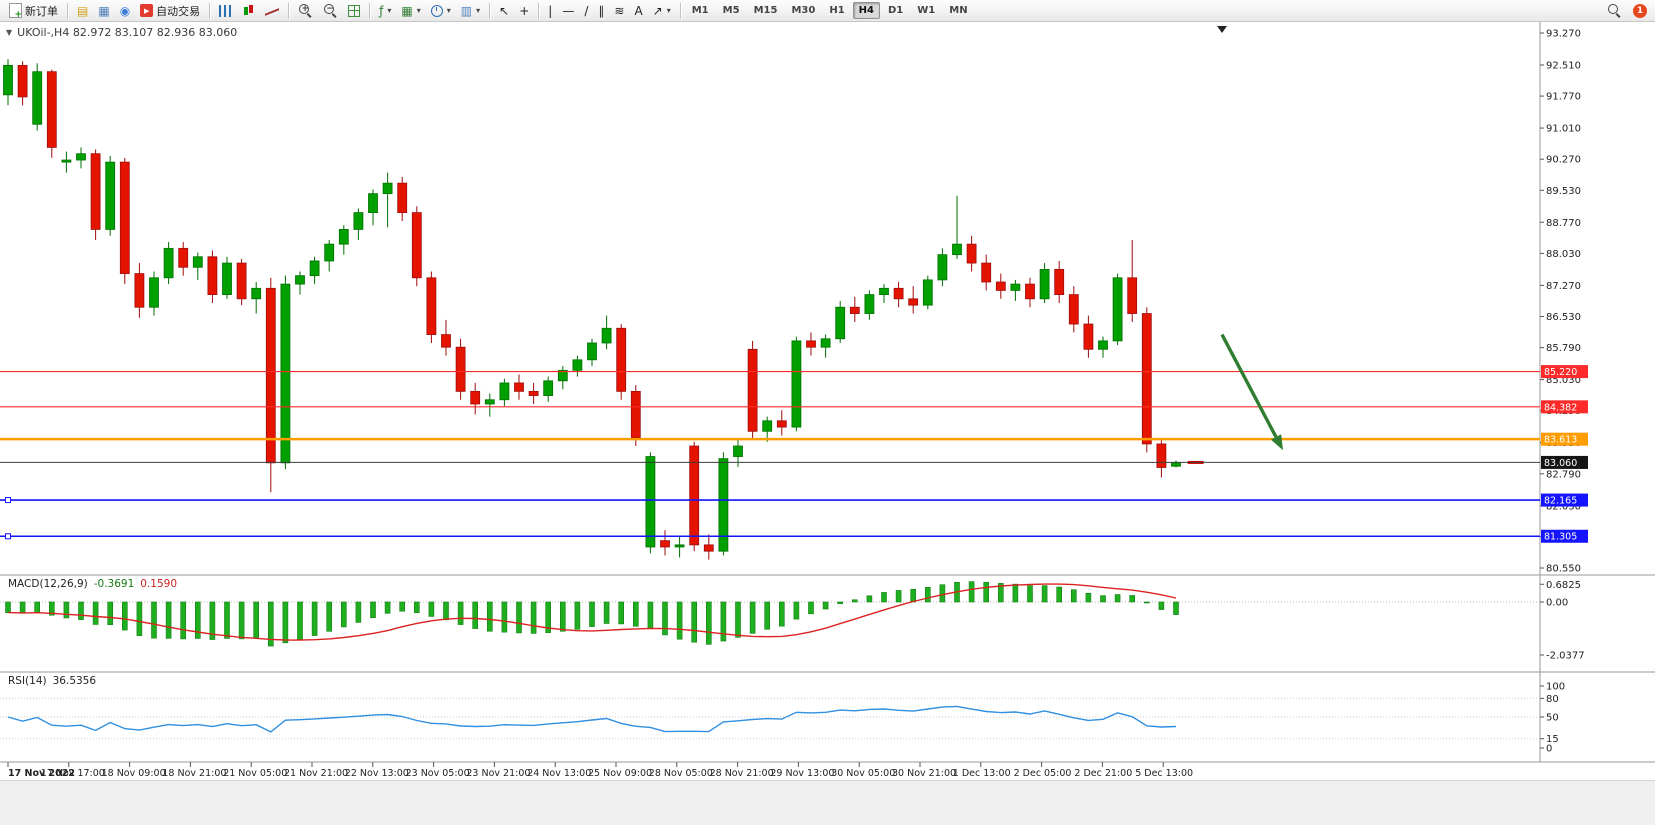 The width and height of the screenshot is (1655, 825). I want to click on terminal-icon: ▤, so click(82, 11).